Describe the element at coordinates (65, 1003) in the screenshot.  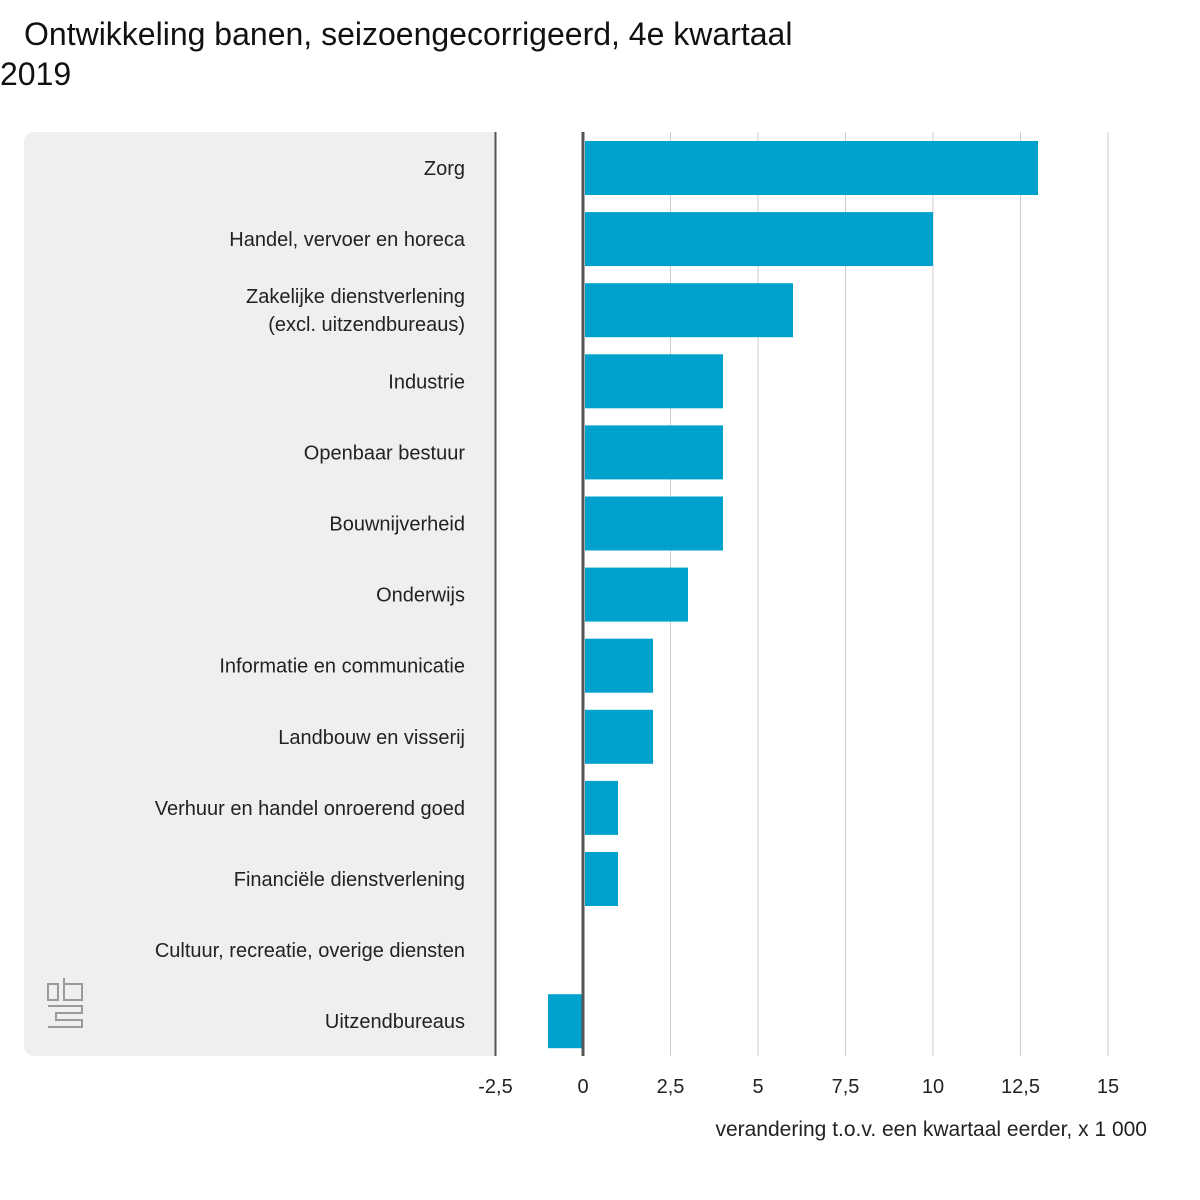
I see `cbs-logo` at that location.